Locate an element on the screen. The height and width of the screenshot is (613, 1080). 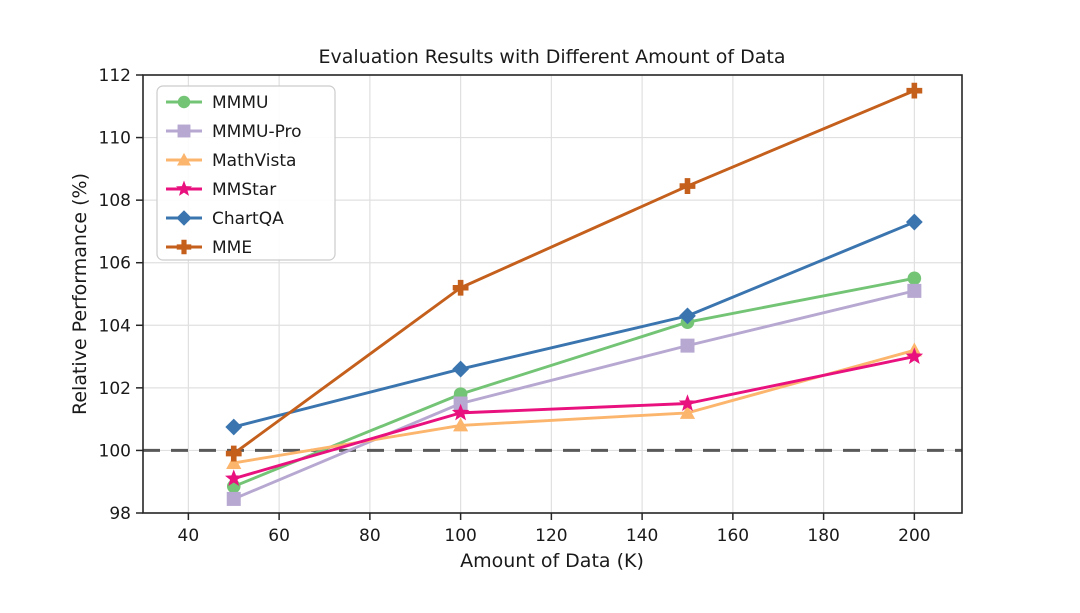
legend-item-label: MathVista is located at coordinates (254, 161).